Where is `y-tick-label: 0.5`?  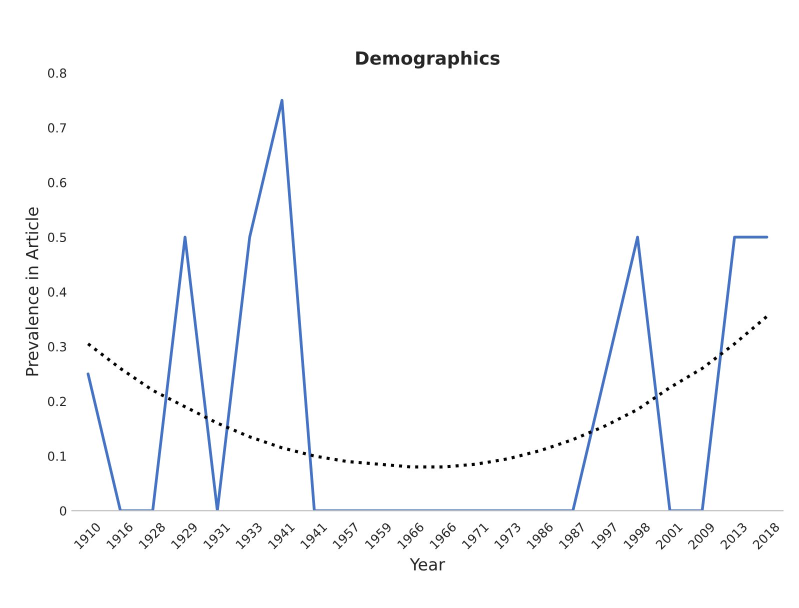
y-tick-label: 0.5 is located at coordinates (57, 237).